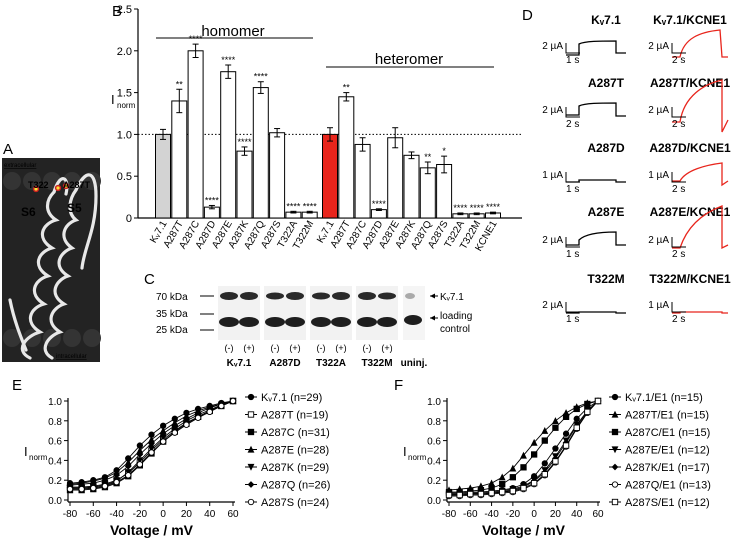 This screenshot has height=540, width=739. What do you see at coordinates (228, 145) in the screenshot?
I see `homomer-bar-A287E` at bounding box center [228, 145].